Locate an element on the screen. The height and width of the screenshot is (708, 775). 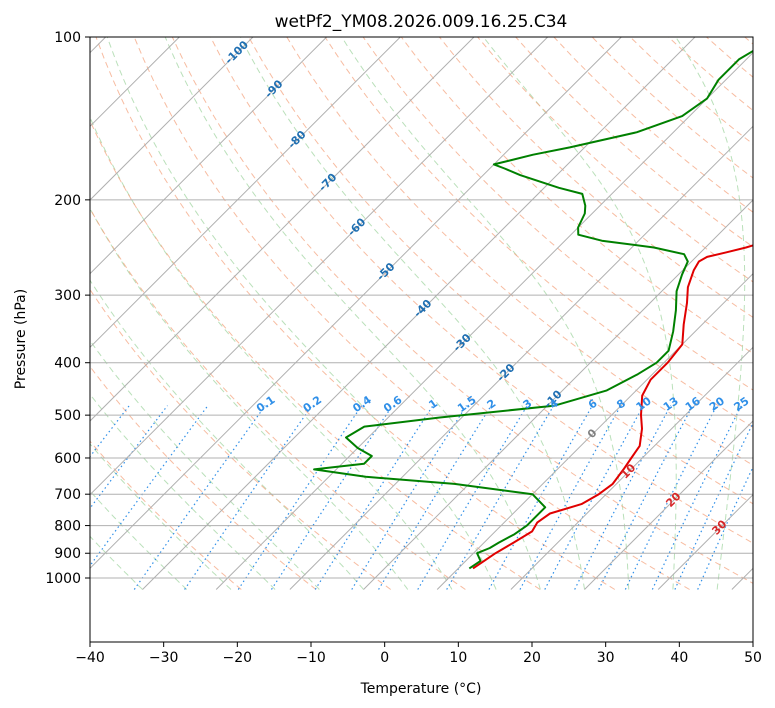
y-tick-label: 100 is located at coordinates (67, 38).